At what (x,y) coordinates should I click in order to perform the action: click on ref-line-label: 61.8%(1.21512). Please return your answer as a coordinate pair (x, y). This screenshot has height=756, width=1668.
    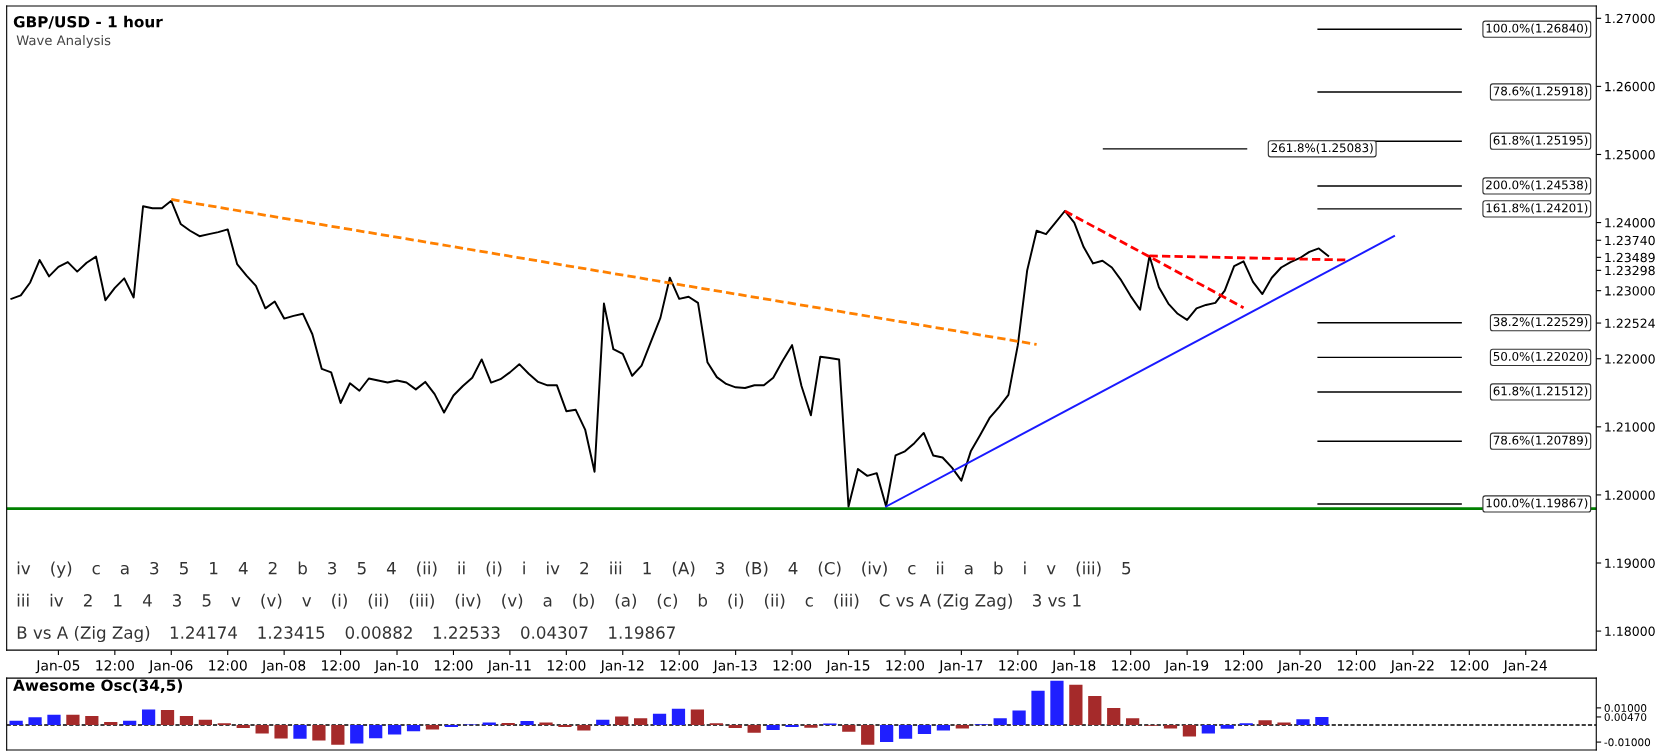
    Looking at the image, I should click on (1540, 391).